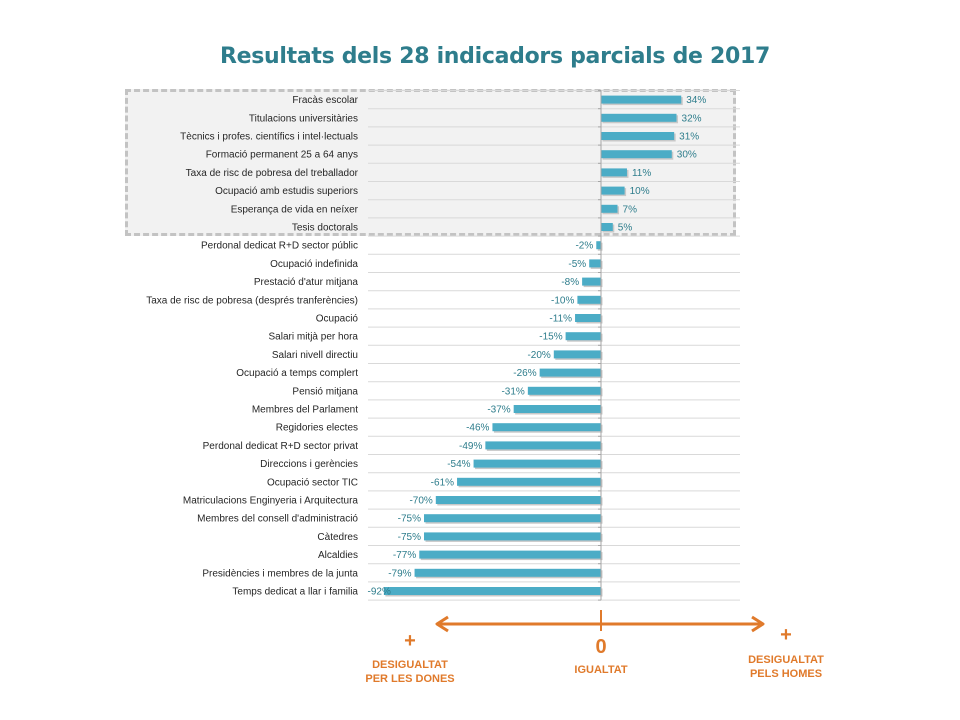  I want to click on legend-arrow, so click(600, 621).